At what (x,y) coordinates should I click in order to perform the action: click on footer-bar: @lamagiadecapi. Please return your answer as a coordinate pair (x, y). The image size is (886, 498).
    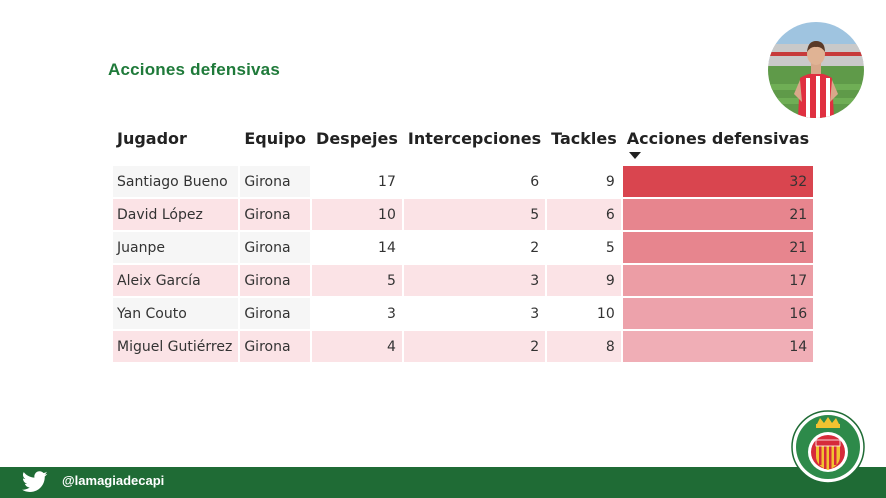
    Looking at the image, I should click on (443, 482).